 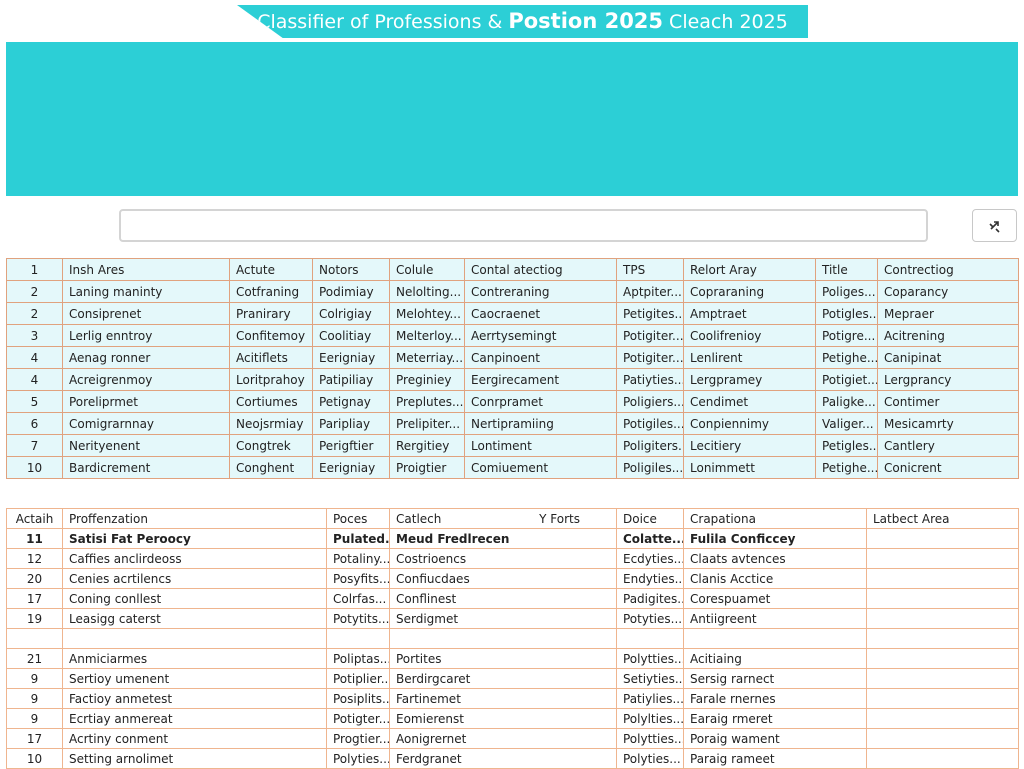 I want to click on table-cell: Antiigreent, so click(x=775, y=618).